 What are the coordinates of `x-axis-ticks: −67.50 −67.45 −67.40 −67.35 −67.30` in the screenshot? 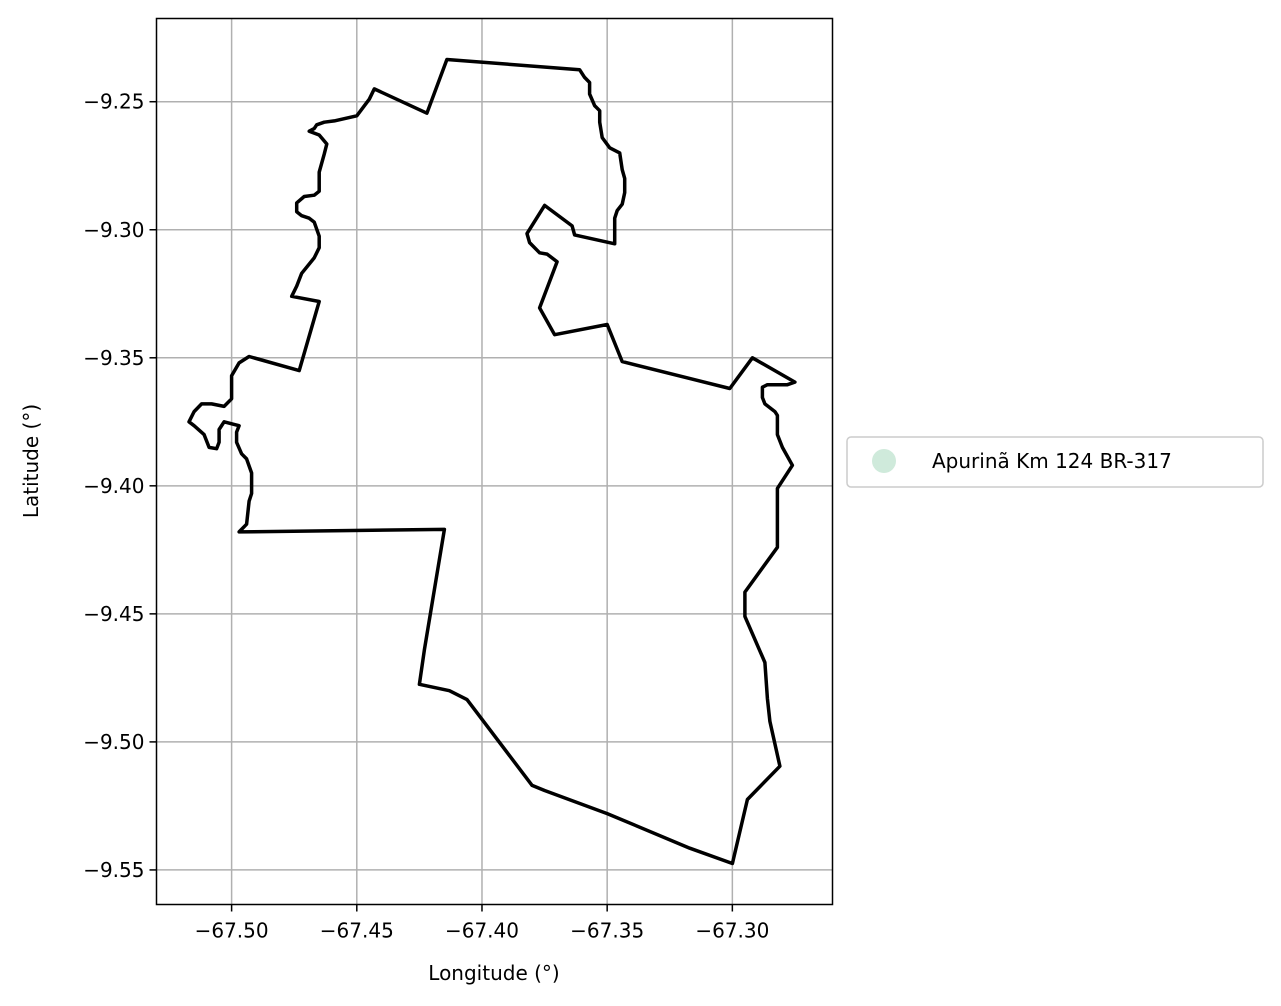 It's located at (482, 923).